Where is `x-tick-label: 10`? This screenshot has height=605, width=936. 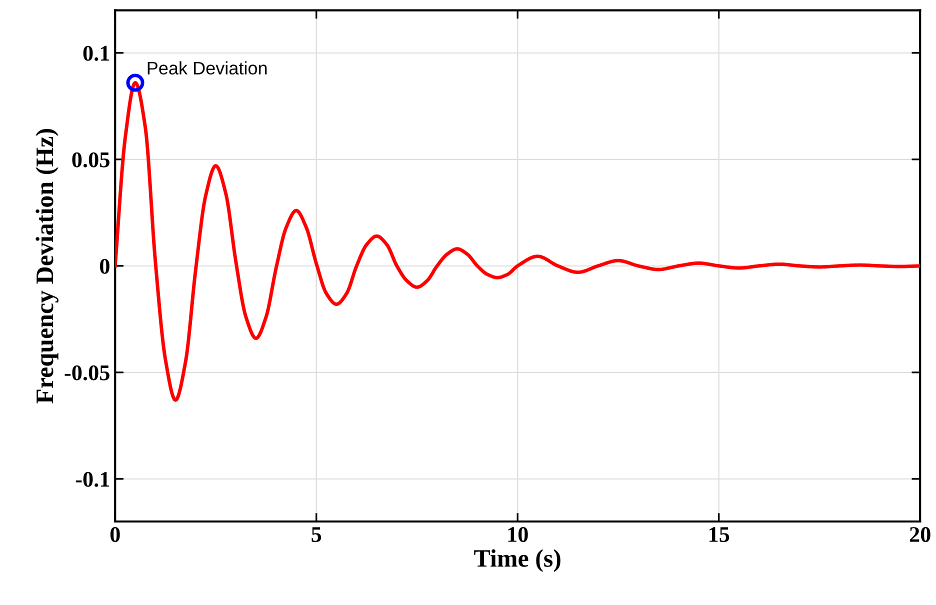 x-tick-label: 10 is located at coordinates (518, 534).